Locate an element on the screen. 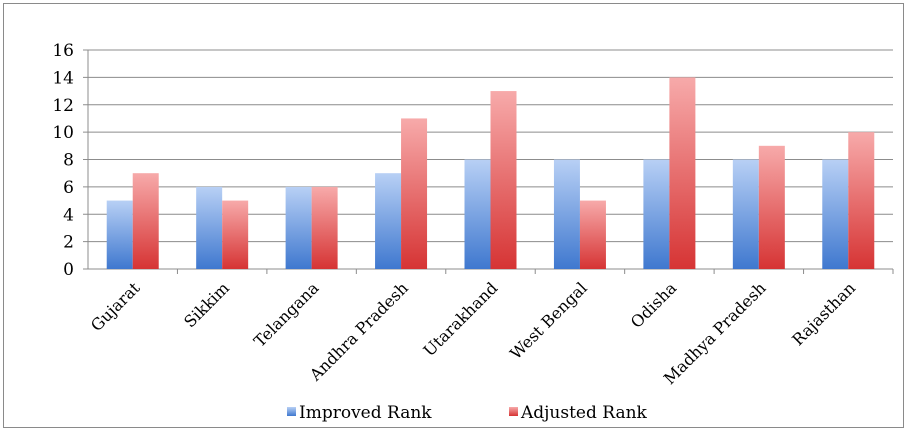 This screenshot has height=432, width=909. x-category-label: Odisha is located at coordinates (654, 305).